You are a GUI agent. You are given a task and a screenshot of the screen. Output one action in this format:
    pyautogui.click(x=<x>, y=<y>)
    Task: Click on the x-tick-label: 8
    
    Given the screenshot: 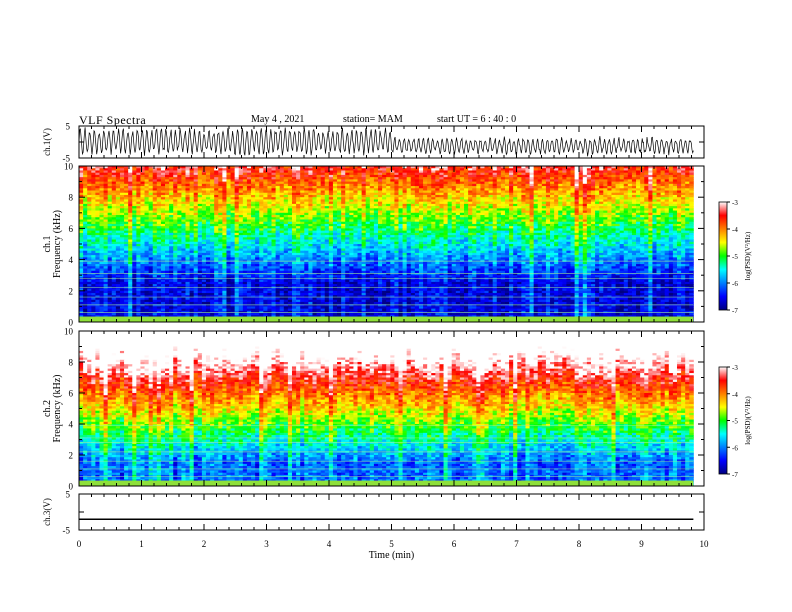 What is the action you would take?
    pyautogui.click(x=579, y=544)
    